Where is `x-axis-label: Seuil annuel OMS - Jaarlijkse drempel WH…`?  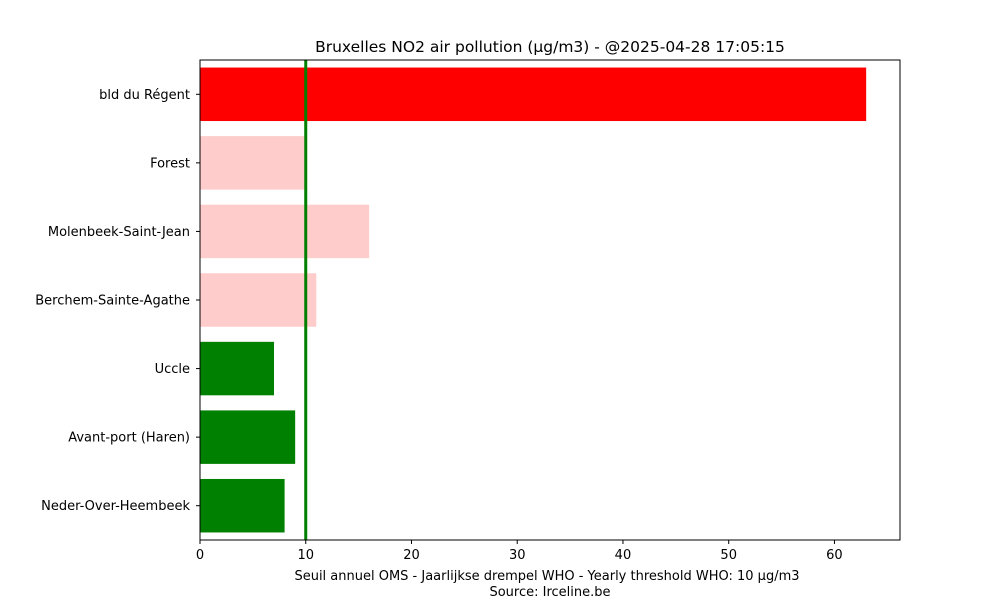 x-axis-label: Seuil annuel OMS - Jaarlijkse drempel WH… is located at coordinates (546, 576).